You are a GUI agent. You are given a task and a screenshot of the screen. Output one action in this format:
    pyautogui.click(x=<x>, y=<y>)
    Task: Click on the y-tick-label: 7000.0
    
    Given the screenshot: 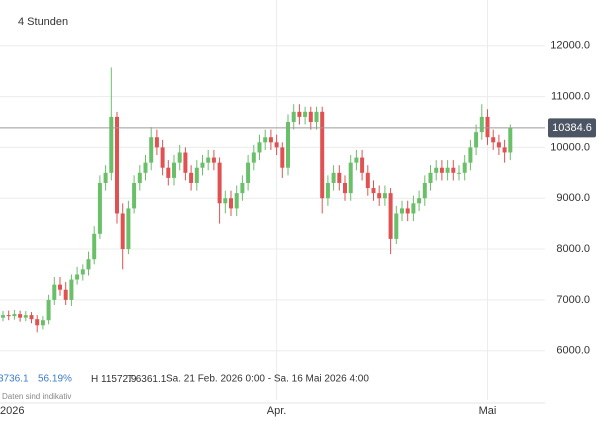 What is the action you would take?
    pyautogui.click(x=573, y=300)
    